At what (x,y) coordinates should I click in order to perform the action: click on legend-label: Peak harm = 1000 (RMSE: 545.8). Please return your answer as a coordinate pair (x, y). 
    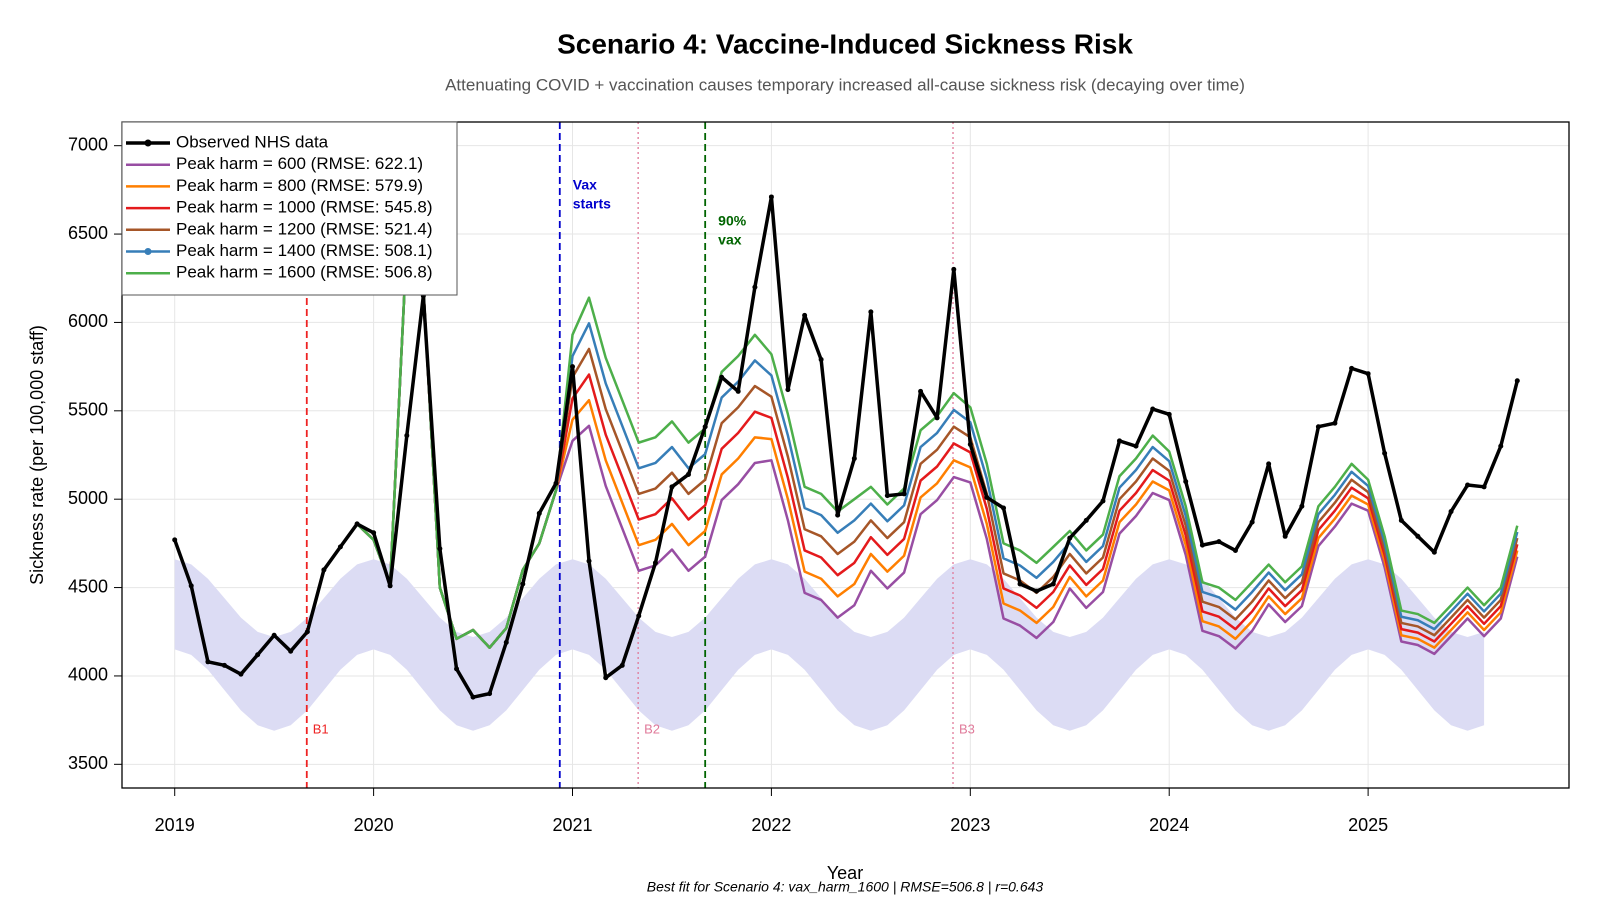
    Looking at the image, I should click on (304, 207).